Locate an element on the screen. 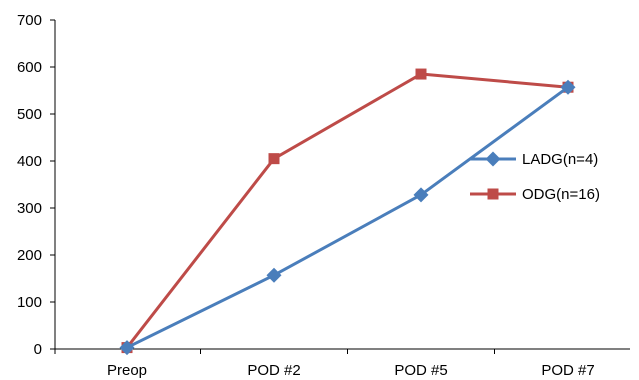 The image size is (639, 380). x-tick-label: Preop is located at coordinates (127, 370).